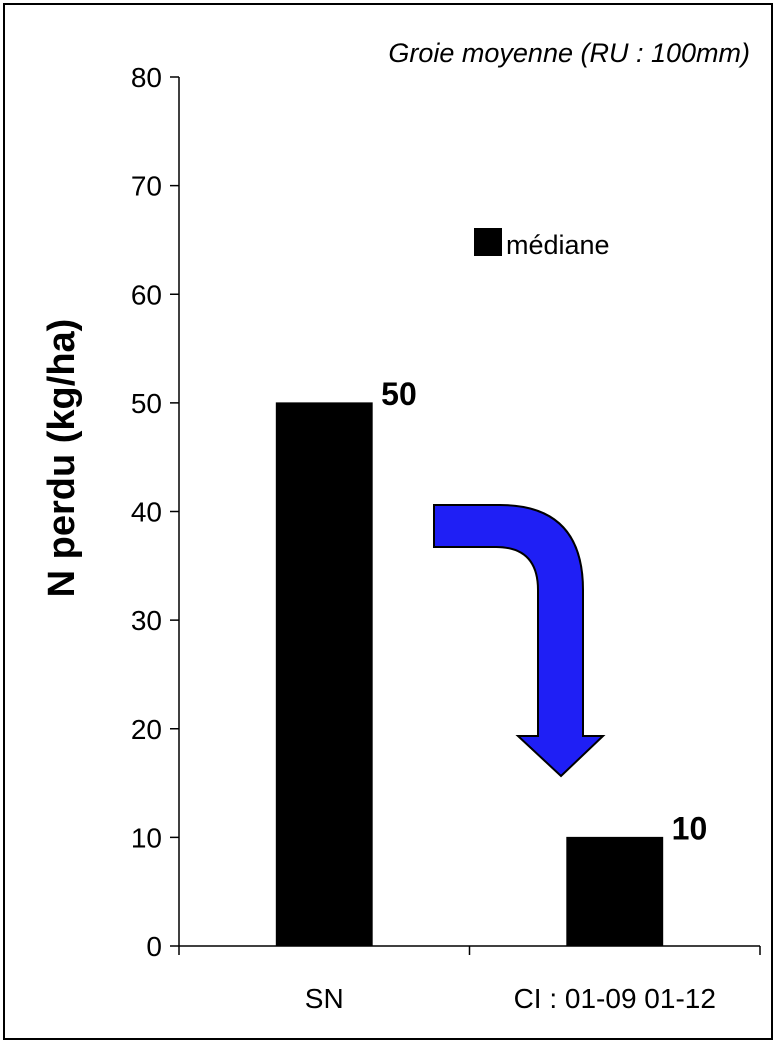 This screenshot has height=1045, width=778. What do you see at coordinates (146, 294) in the screenshot?
I see `y-tick-label: 60` at bounding box center [146, 294].